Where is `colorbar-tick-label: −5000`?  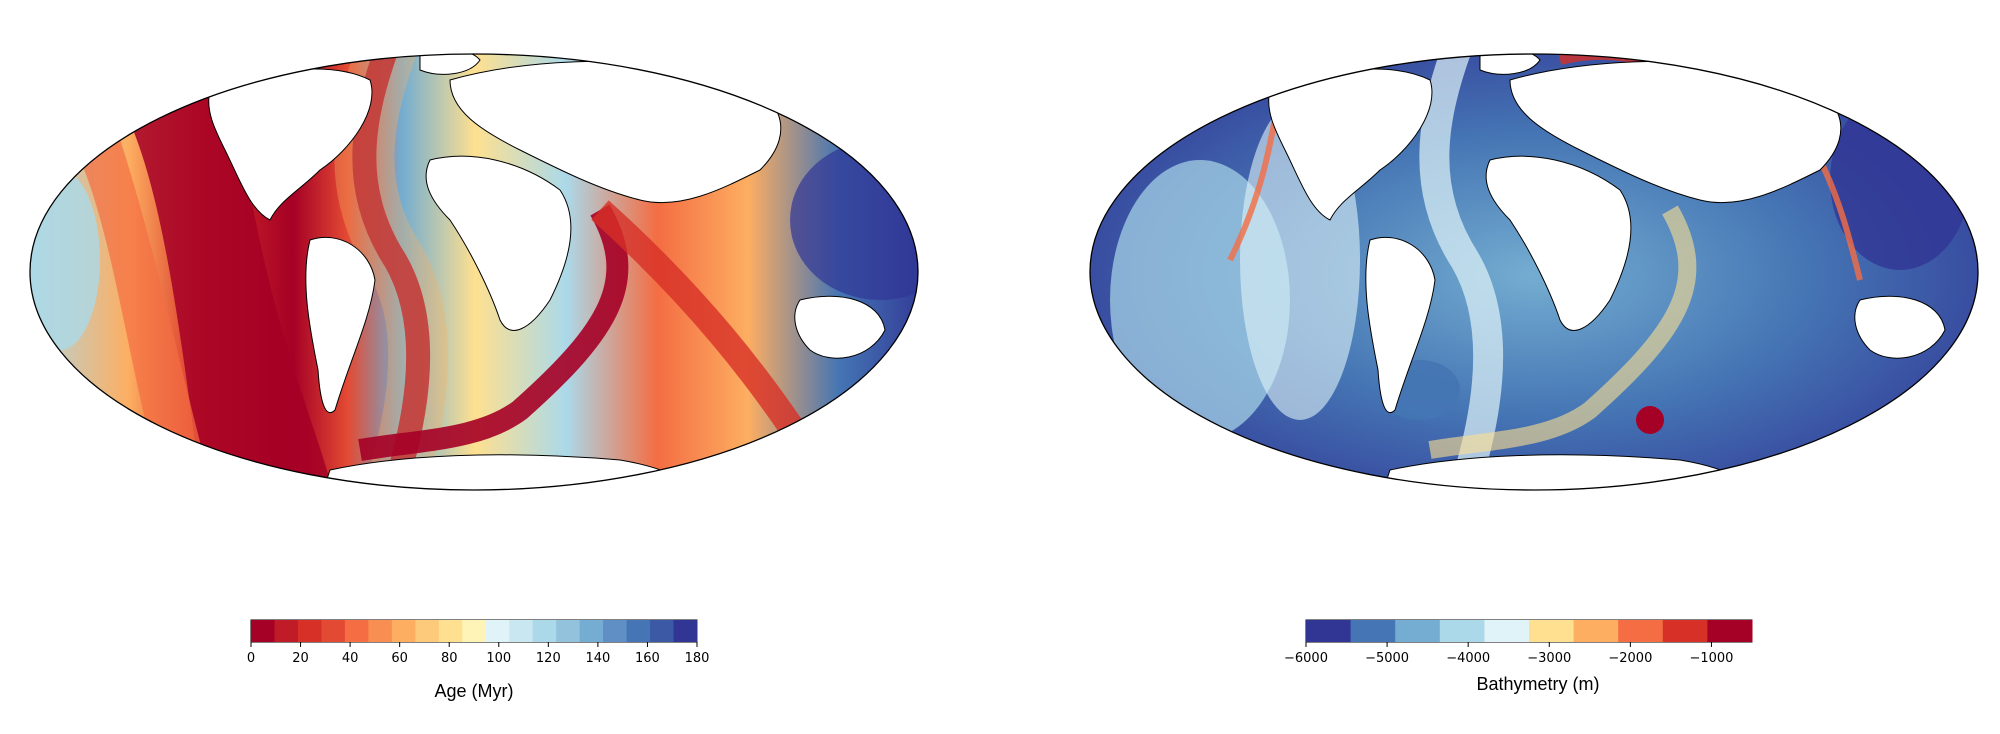 colorbar-tick-label: −5000 is located at coordinates (1387, 658).